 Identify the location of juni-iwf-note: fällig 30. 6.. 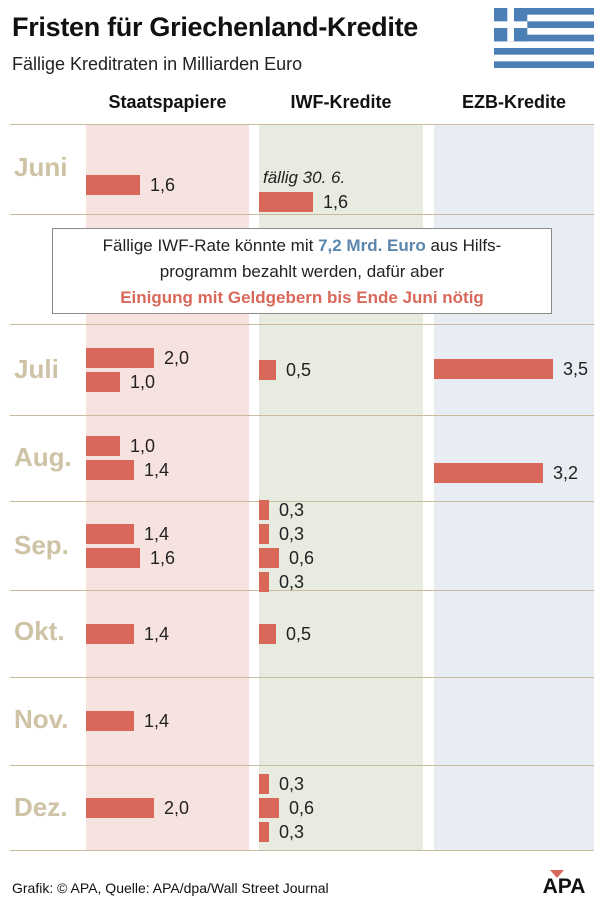
(304, 177).